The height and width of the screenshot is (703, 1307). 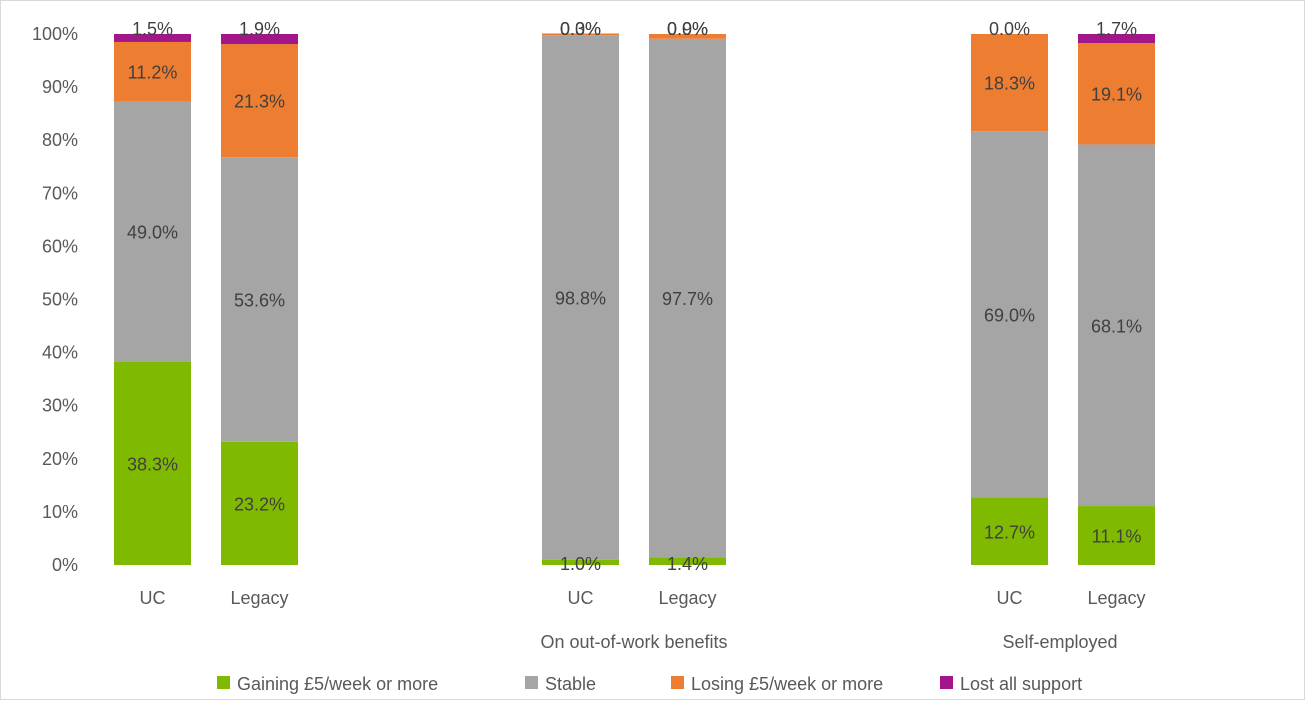 I want to click on data-label: 11.2%, so click(x=153, y=73).